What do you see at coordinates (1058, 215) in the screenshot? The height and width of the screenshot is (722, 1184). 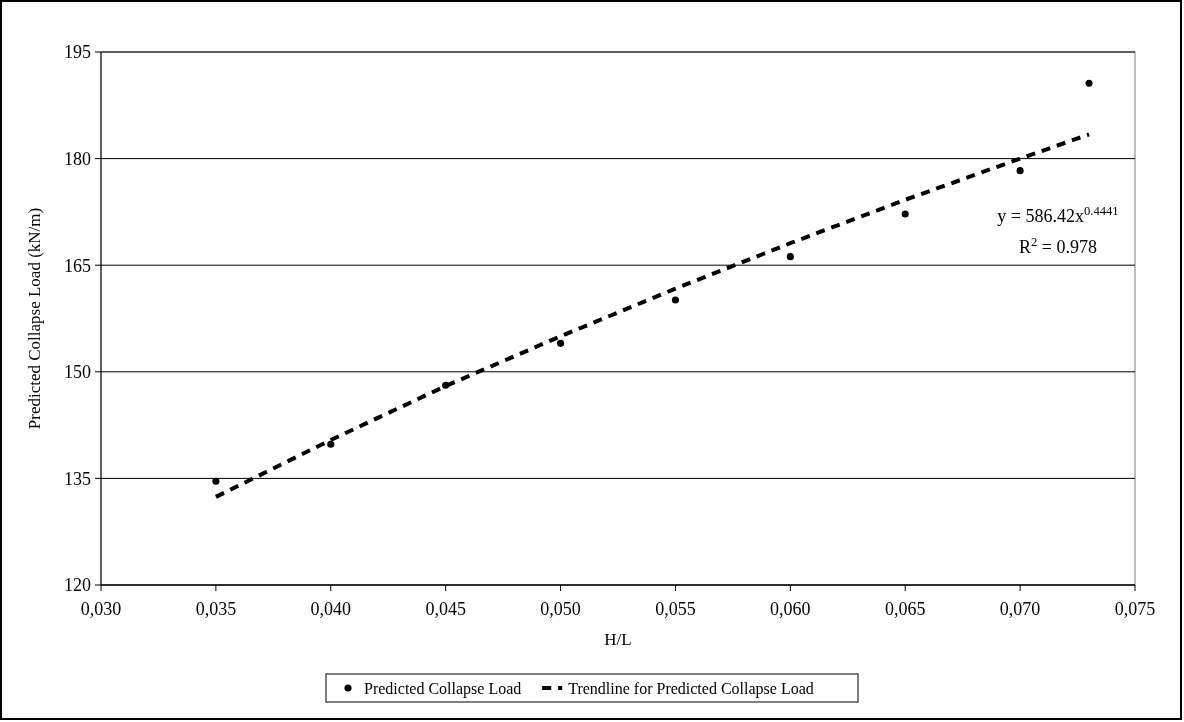 I see `annotation: y = 586.42x$^{0.4441}$` at bounding box center [1058, 215].